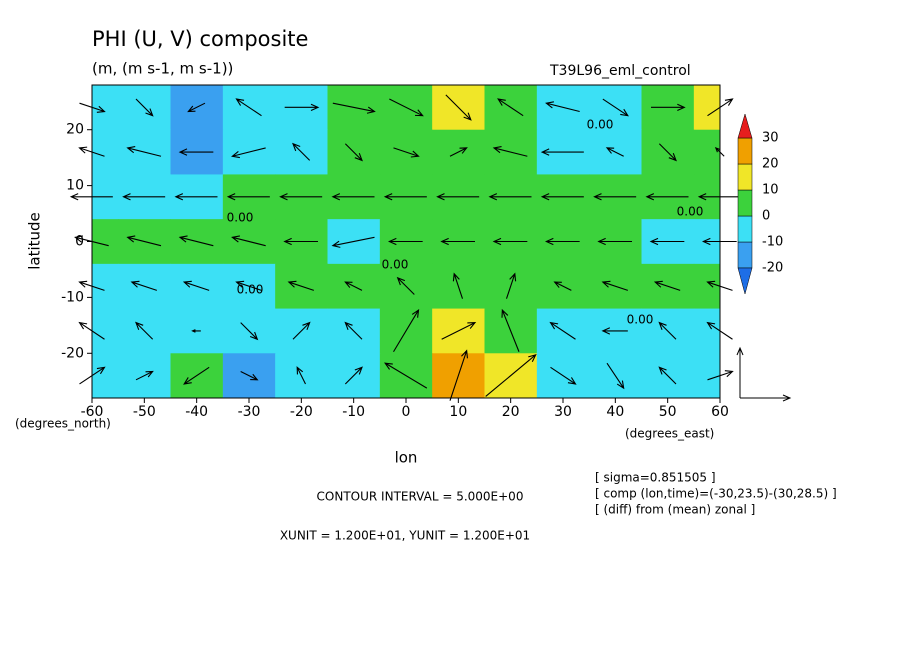  What do you see at coordinates (766, 398) in the screenshot?
I see `reference-vector` at bounding box center [766, 398].